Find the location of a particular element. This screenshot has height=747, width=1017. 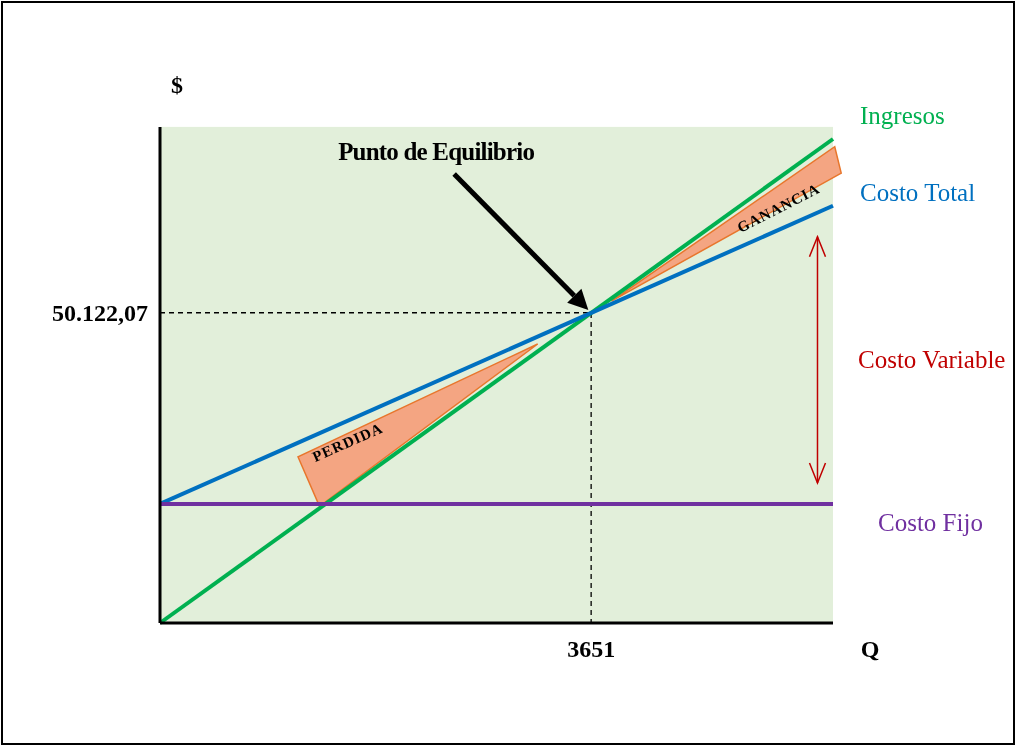

annotation: Costo Variable is located at coordinates (932, 359).